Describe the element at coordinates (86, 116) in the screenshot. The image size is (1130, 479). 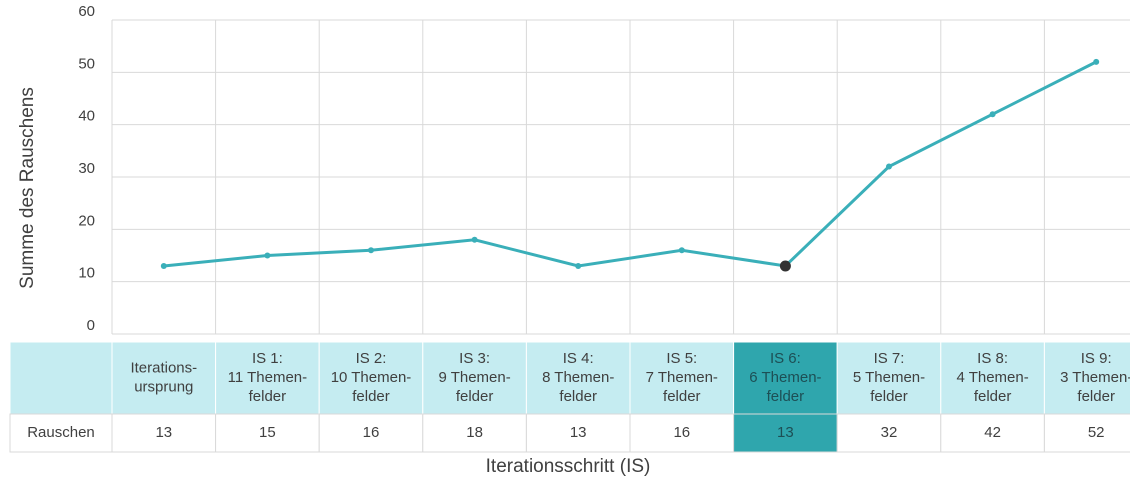
I see `y-tick-label: 40` at that location.